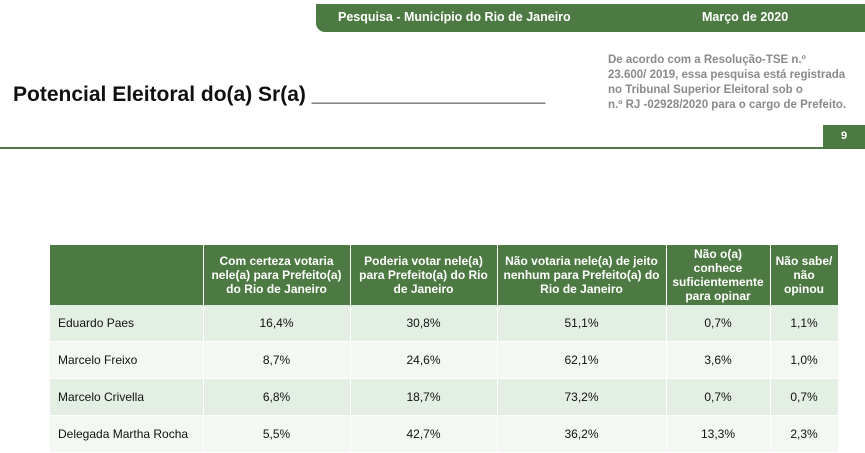 This screenshot has height=453, width=865. I want to click on survey-date: Março de 2020, so click(745, 17).